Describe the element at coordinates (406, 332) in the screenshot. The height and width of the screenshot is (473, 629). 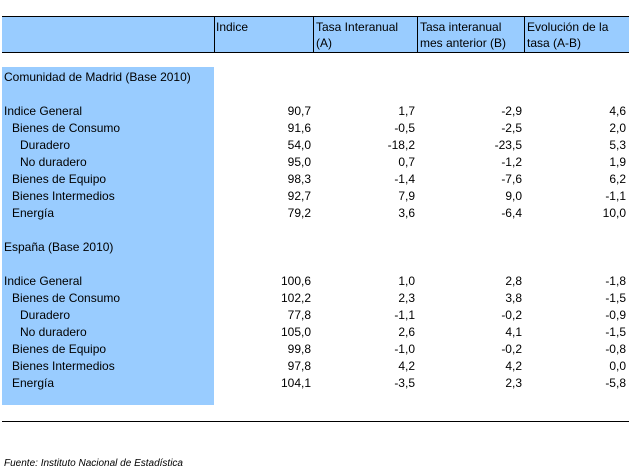
I see `cell-tasa: 2,6` at that location.